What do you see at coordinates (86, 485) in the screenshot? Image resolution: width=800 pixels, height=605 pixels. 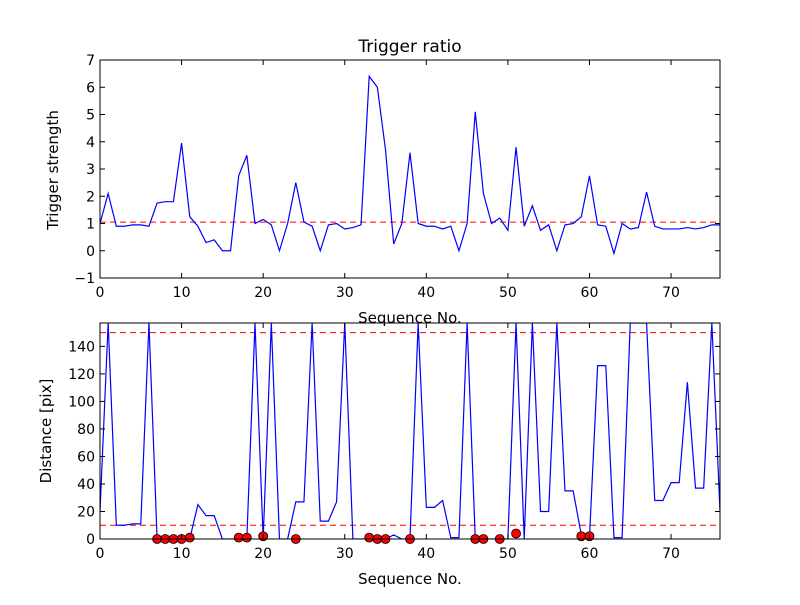 I see `y-tick-label: 40` at bounding box center [86, 485].